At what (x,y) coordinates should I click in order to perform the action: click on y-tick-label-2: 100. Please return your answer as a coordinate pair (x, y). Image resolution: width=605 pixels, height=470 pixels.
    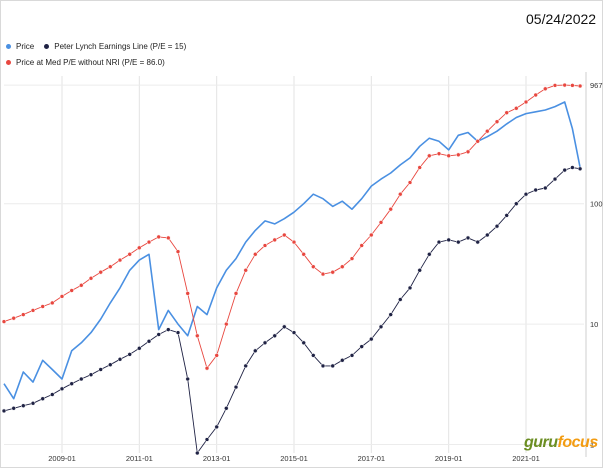
    Looking at the image, I should click on (596, 204).